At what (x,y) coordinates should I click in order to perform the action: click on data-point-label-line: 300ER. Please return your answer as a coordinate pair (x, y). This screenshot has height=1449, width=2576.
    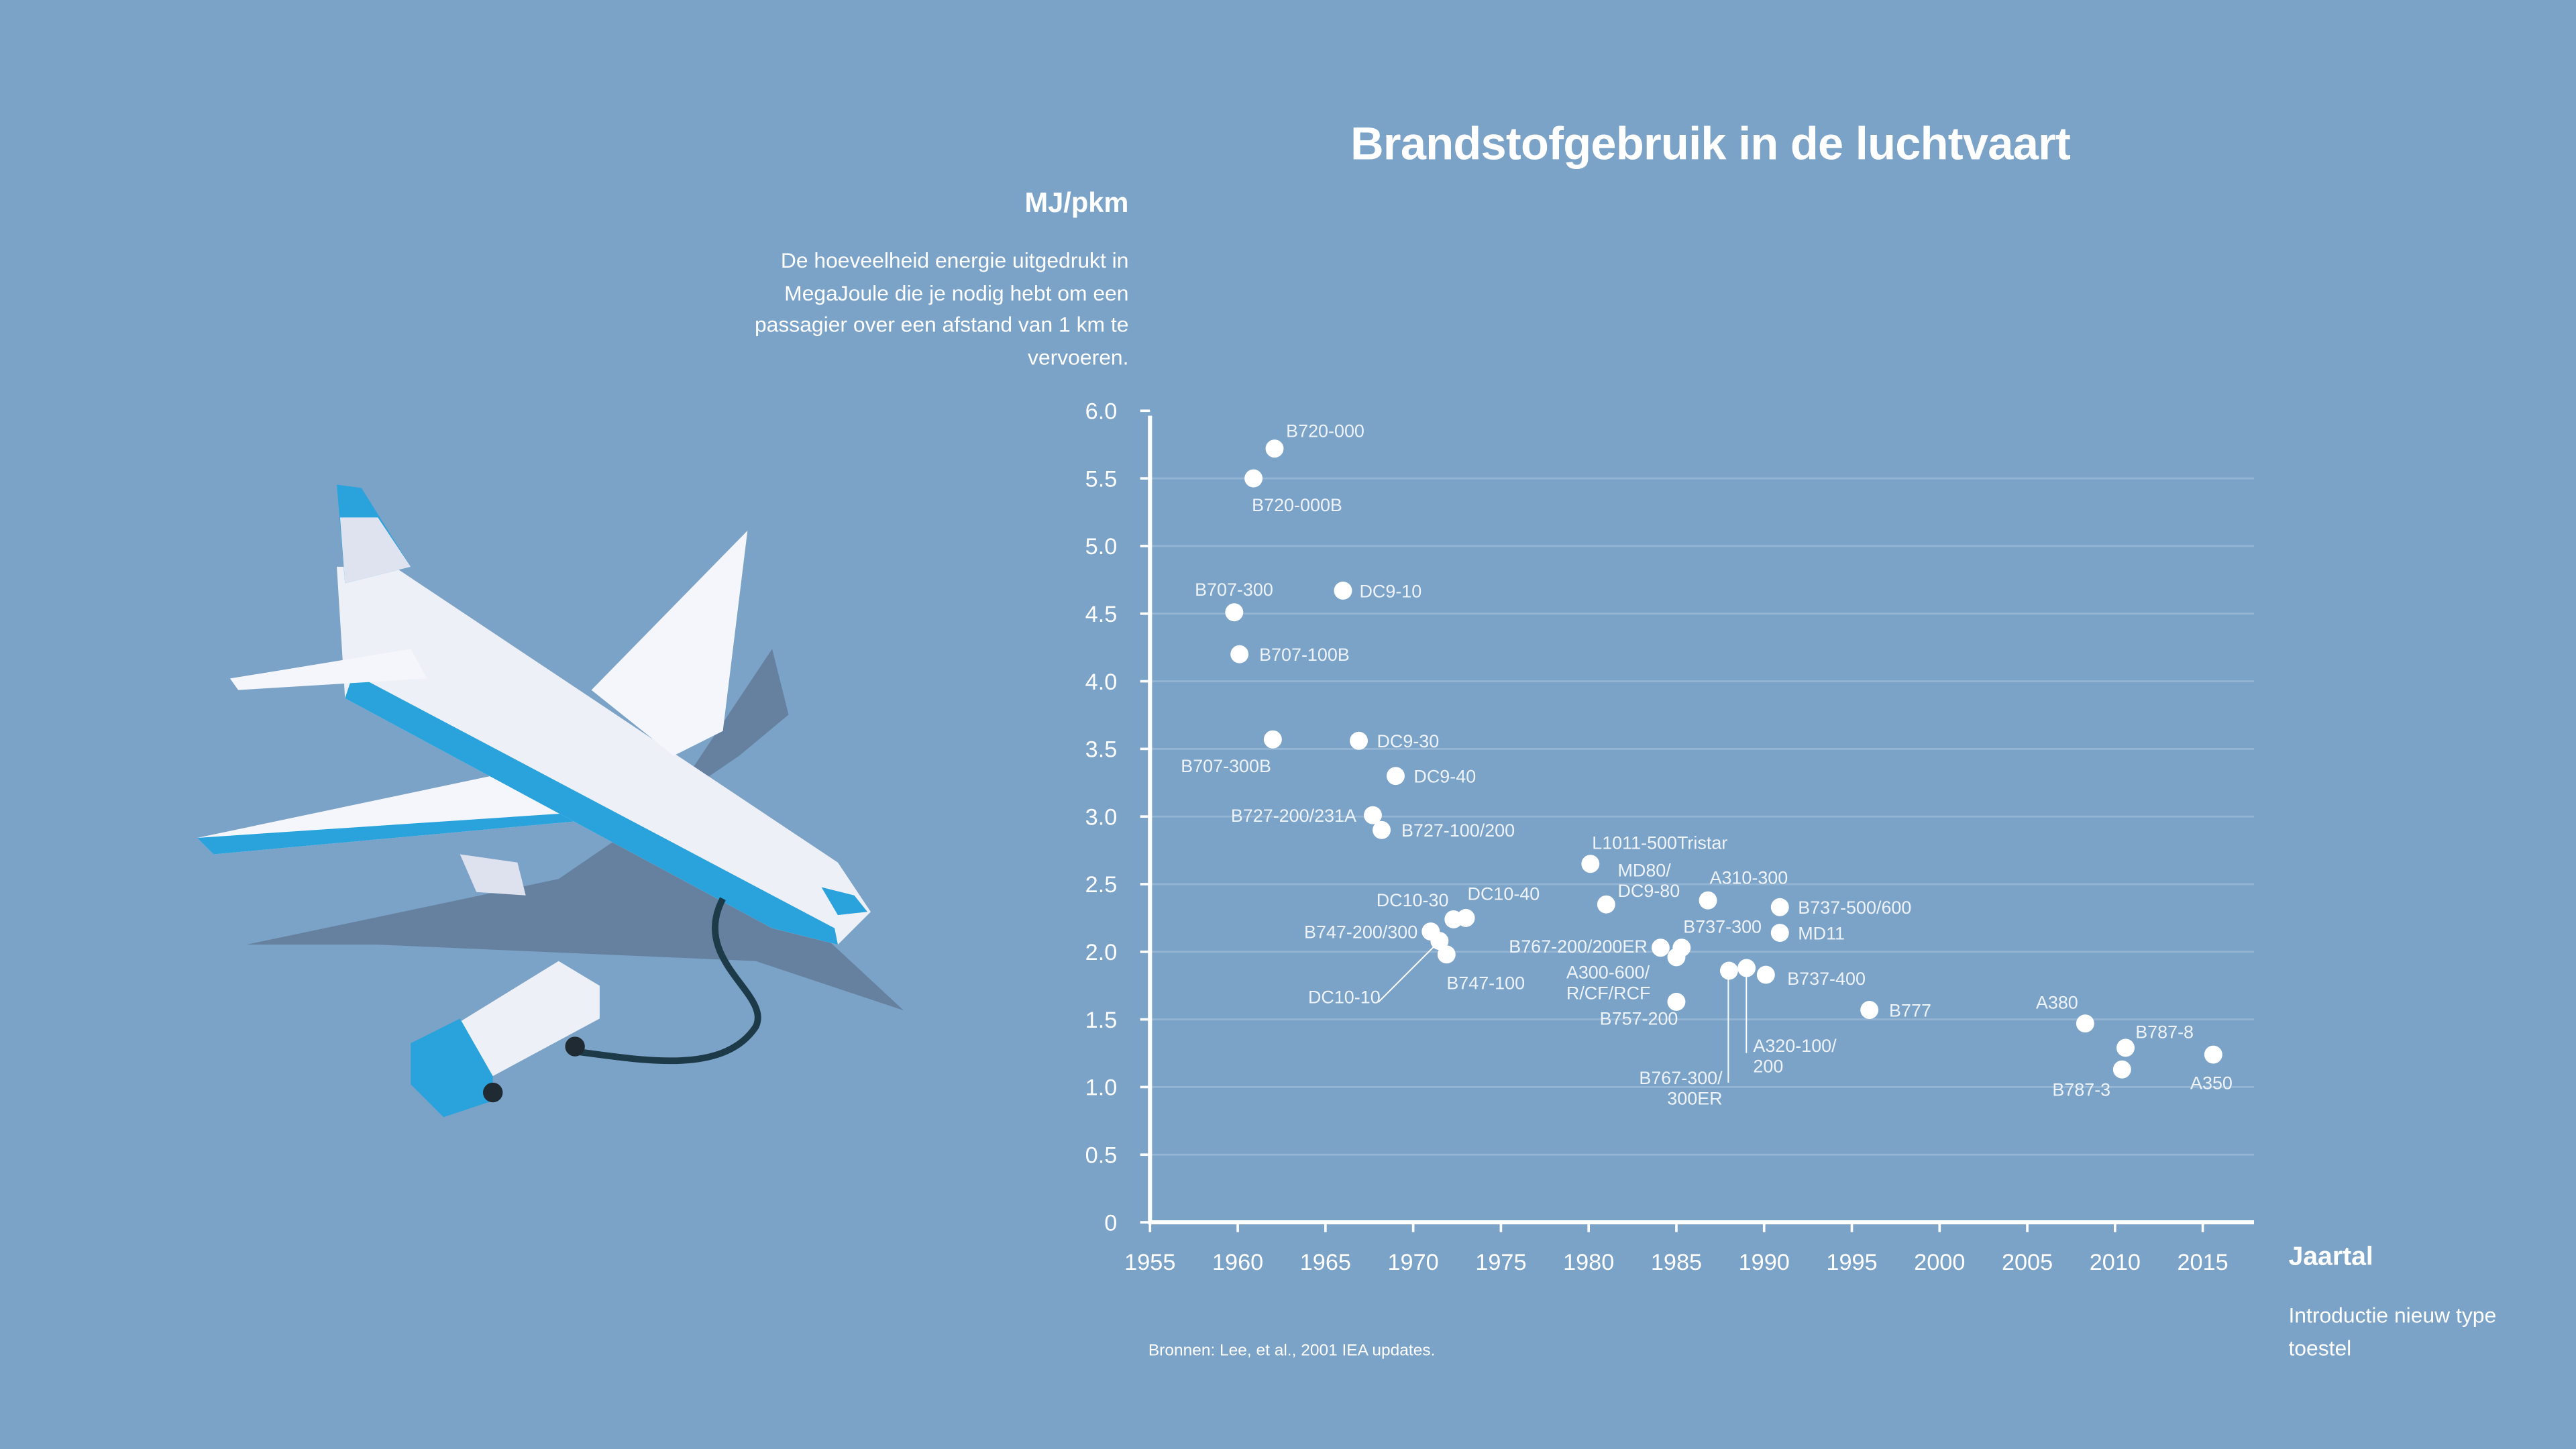
    Looking at the image, I should click on (1694, 1099).